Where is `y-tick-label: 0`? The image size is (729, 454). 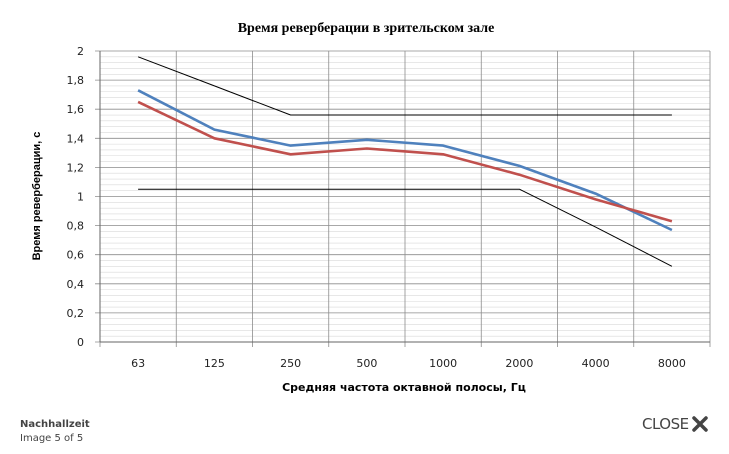
y-tick-label: 0 is located at coordinates (80, 342).